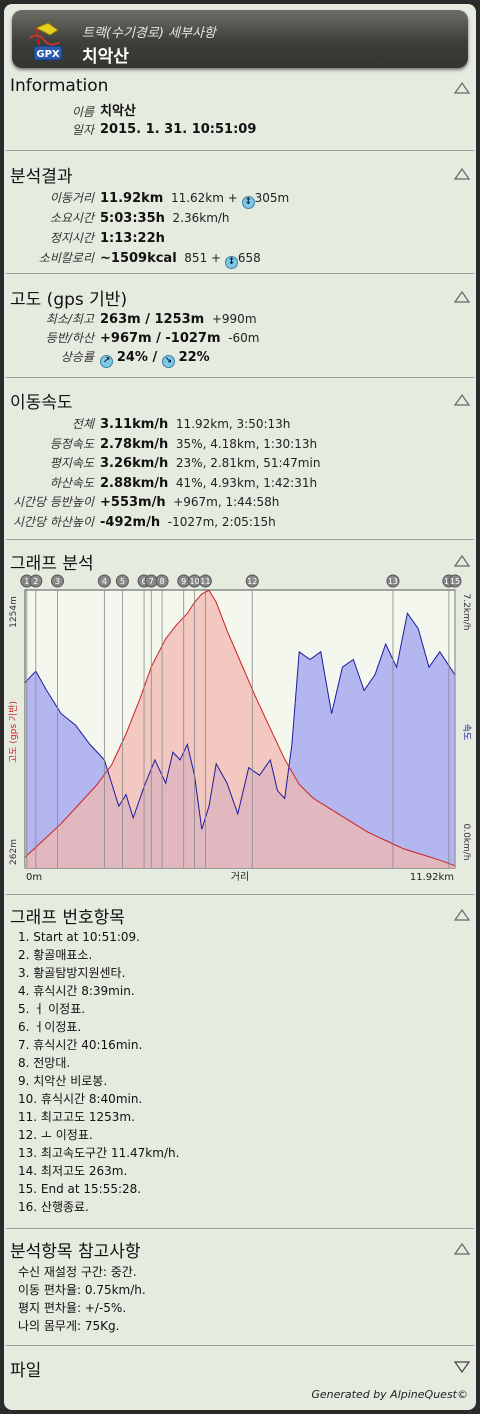  Describe the element at coordinates (52, 1009) in the screenshot. I see `graph-list-item: 5. ㅓ 이정표.` at that location.